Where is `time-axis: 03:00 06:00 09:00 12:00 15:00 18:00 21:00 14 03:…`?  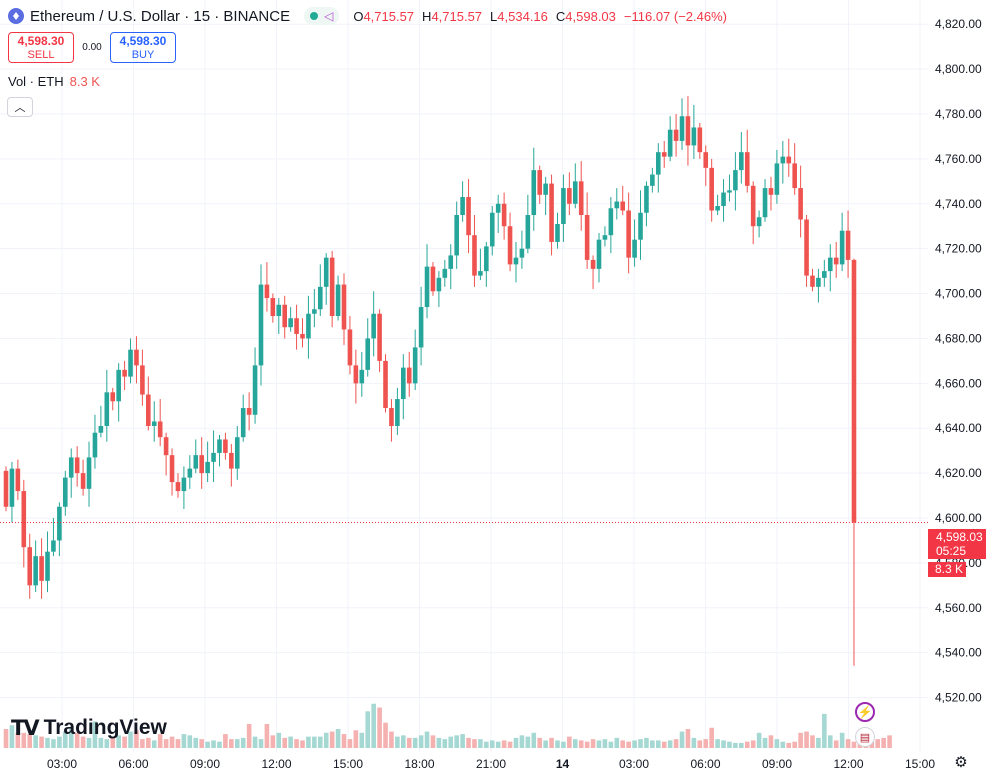 time-axis: 03:00 06:00 09:00 12:00 15:00 18:00 21:00 14 03:… is located at coordinates (491, 764).